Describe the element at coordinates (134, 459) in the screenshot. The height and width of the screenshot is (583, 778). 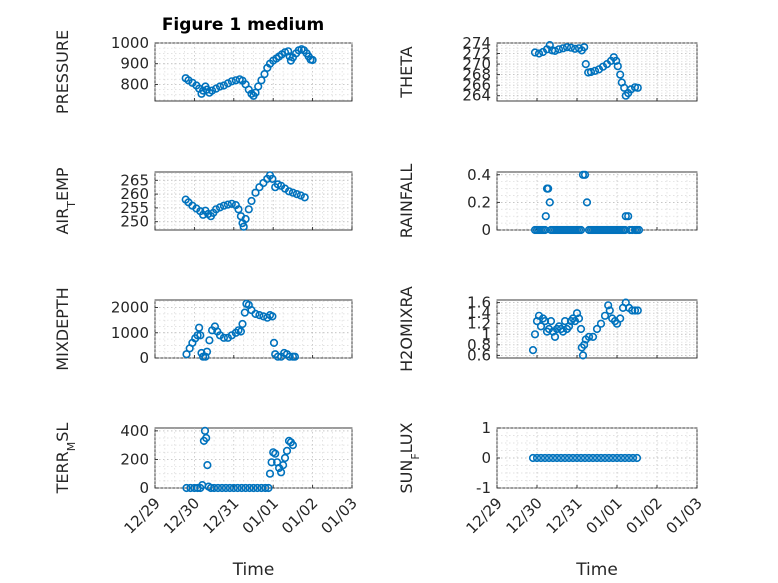
I see `y-tick-label: 200` at that location.